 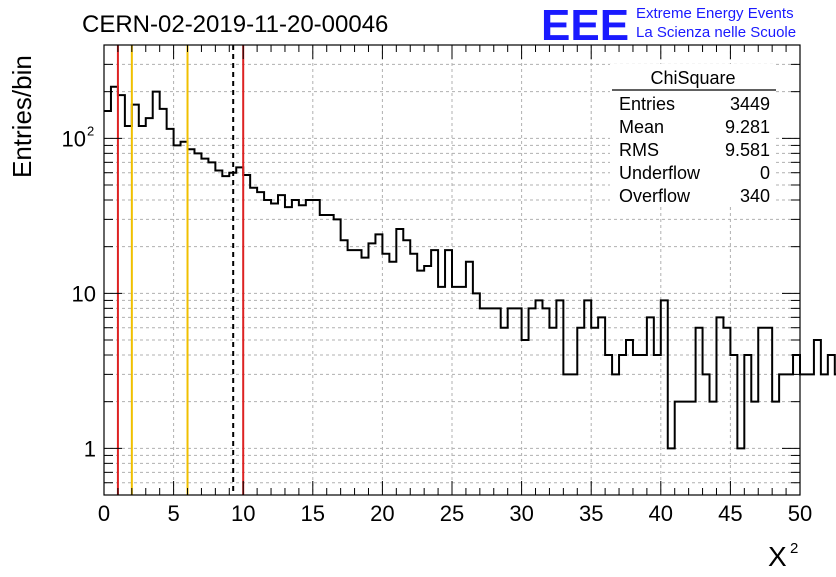 I want to click on x-tick-label: 20, so click(x=382, y=513).